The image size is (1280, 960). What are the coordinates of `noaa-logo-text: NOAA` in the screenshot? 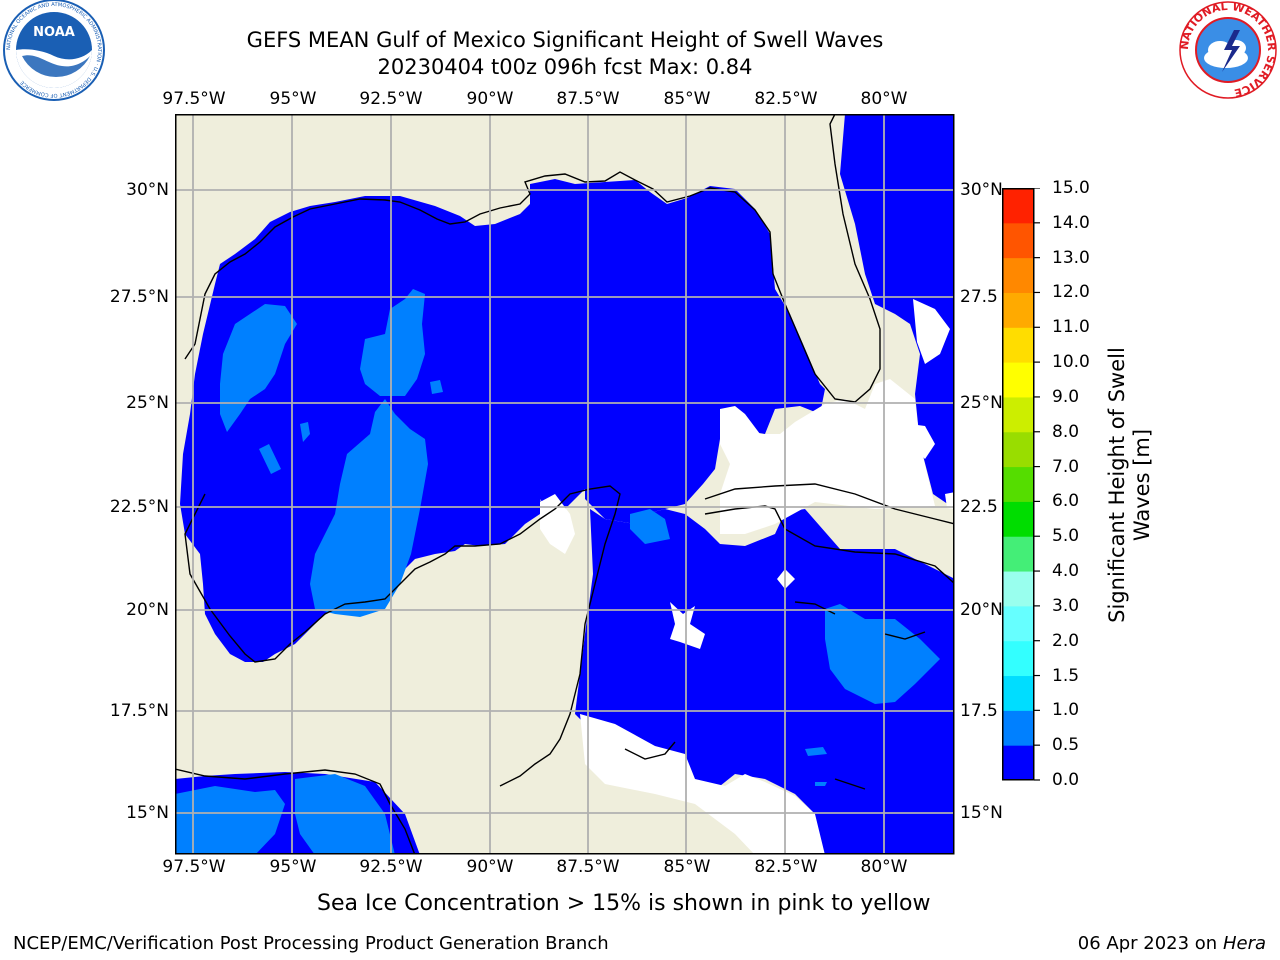 It's located at (54, 32).